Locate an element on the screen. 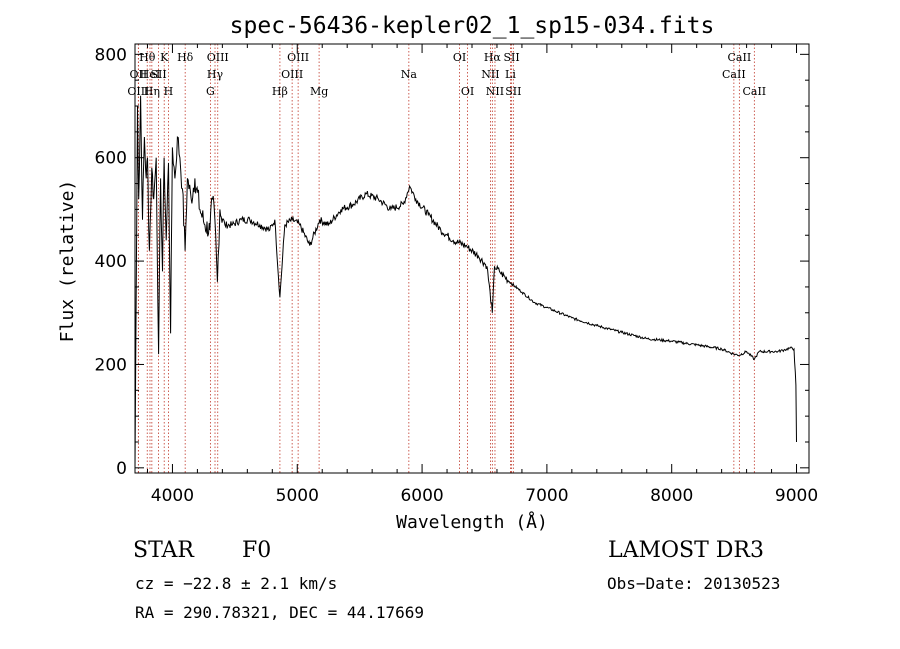 This screenshot has height=649, width=900. line-id-label: H is located at coordinates (169, 91).